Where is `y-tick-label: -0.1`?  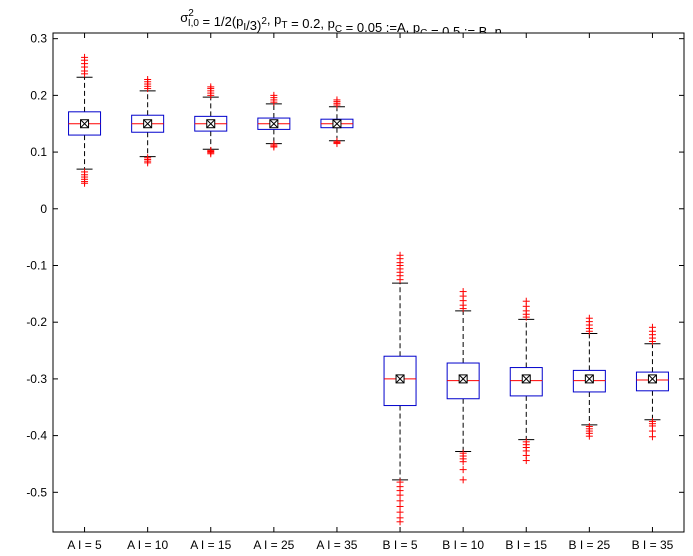 y-tick-label: -0.1 is located at coordinates (36, 265).